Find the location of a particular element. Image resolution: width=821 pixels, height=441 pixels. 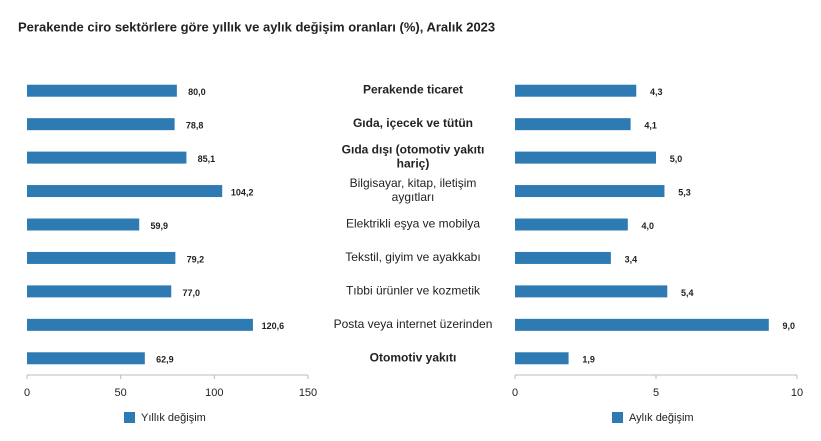

value-label: 1,9 is located at coordinates (588, 360).